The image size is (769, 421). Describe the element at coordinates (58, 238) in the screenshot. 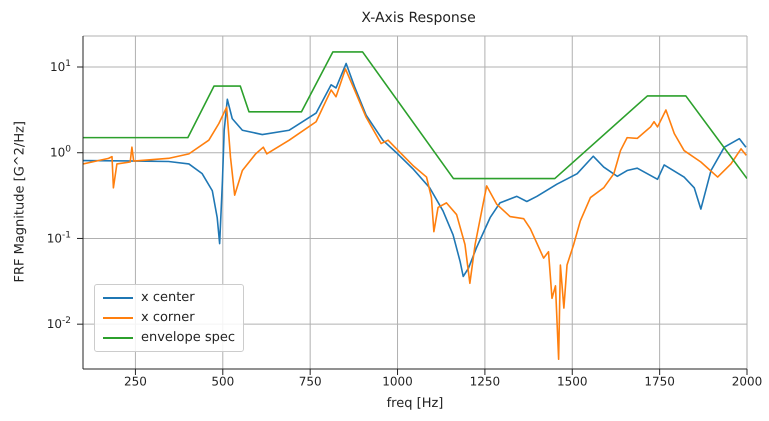

I see `y-tick-label: 10$^{-1}$` at that location.